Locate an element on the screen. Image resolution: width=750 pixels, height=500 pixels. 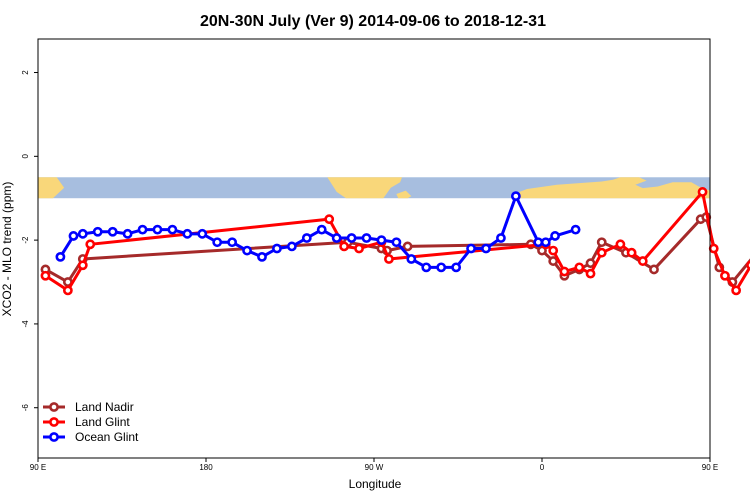
y-tick-label: -6 is located at coordinates (25, 408).